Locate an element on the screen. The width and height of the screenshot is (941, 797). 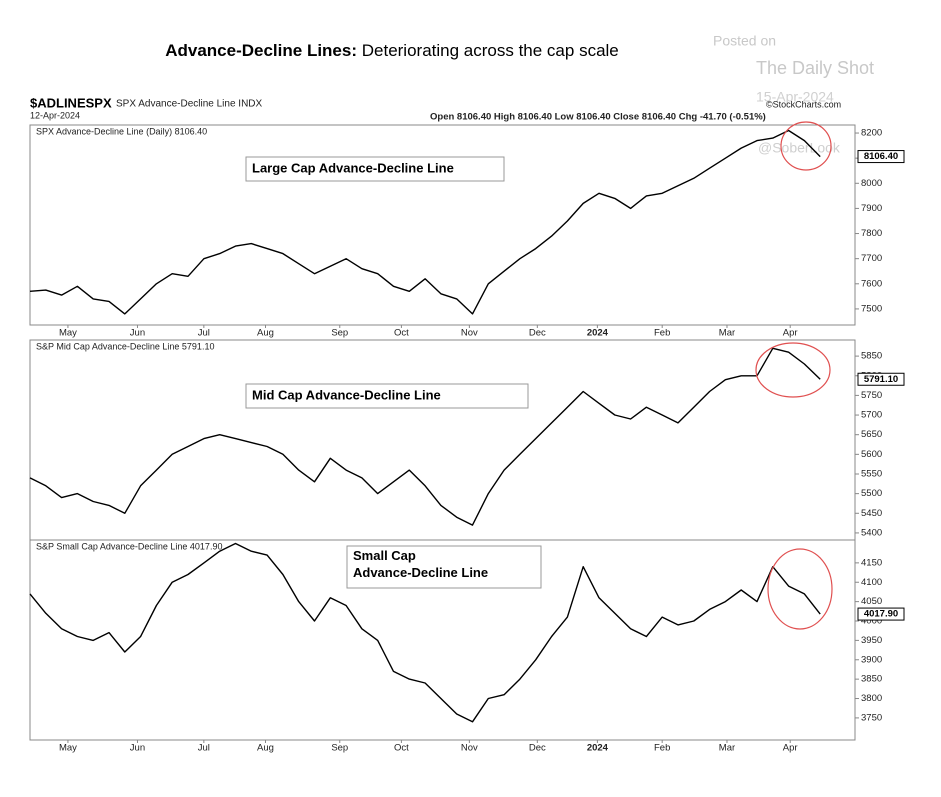
y-tick-label: 5650 is located at coordinates (871, 434).